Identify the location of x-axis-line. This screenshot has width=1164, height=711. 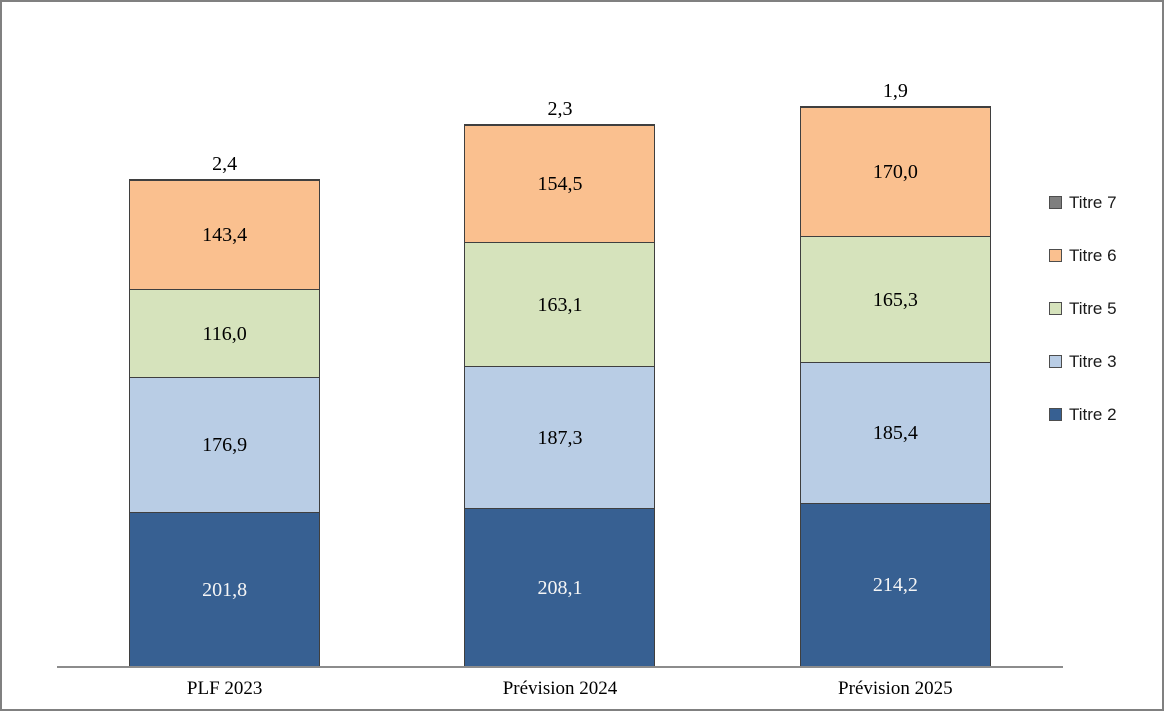
(560, 667).